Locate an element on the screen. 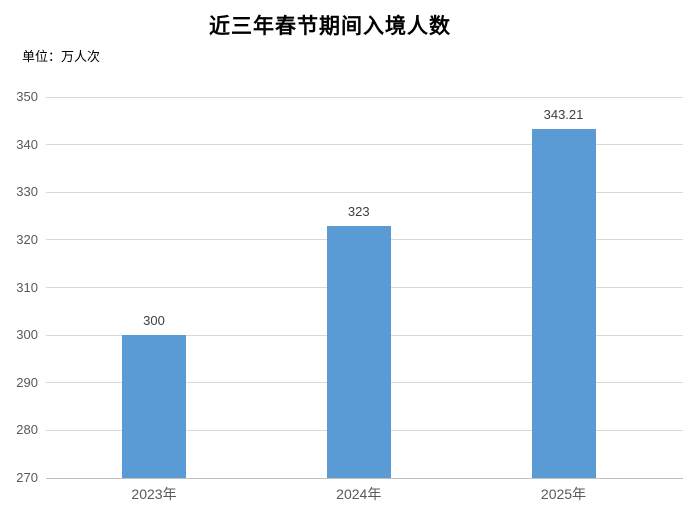  bar-value-label: 323 is located at coordinates (358, 211).